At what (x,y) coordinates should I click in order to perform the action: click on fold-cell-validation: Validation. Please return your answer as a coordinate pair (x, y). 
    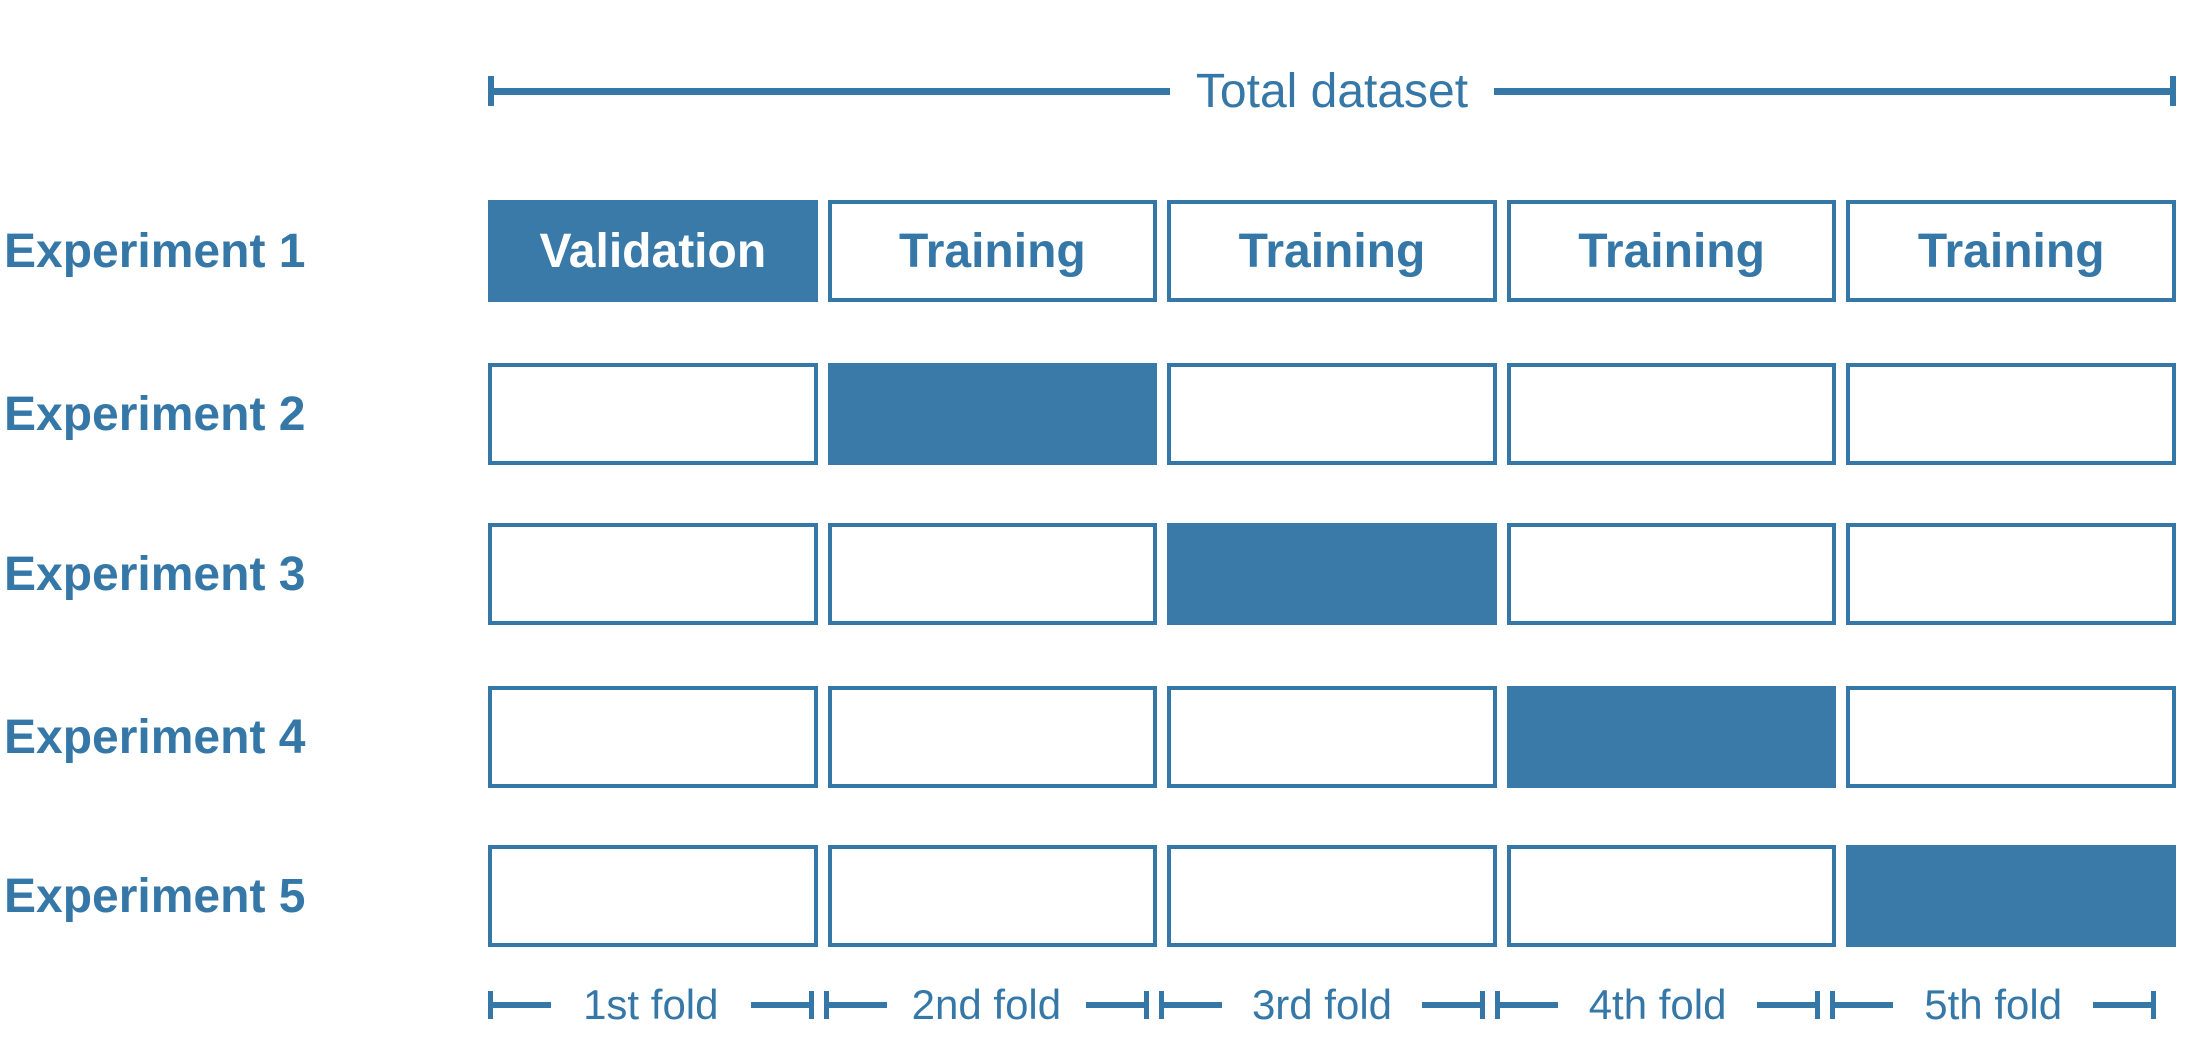
    Looking at the image, I should click on (653, 251).